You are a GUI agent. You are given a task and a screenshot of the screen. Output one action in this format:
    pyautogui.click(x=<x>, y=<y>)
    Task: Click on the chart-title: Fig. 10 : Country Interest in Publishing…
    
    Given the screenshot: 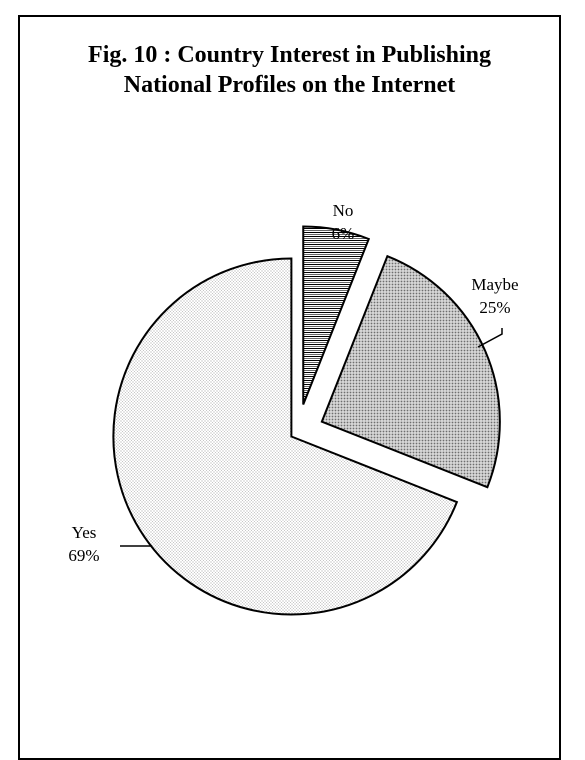 What is the action you would take?
    pyautogui.click(x=289, y=70)
    